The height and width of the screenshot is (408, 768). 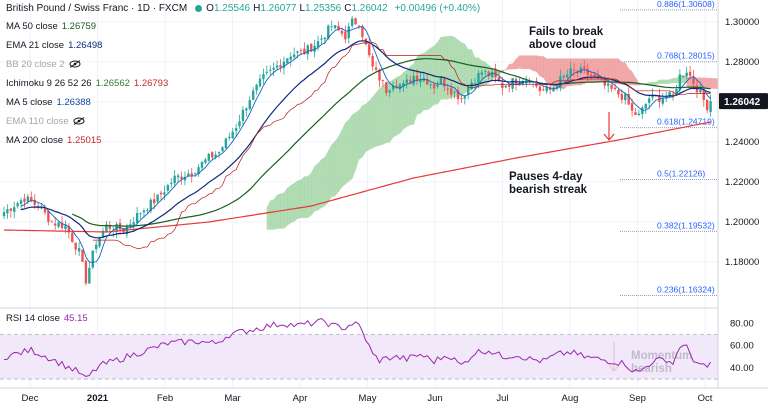 What do you see at coordinates (357, 347) in the screenshot?
I see `rsi-line` at bounding box center [357, 347].